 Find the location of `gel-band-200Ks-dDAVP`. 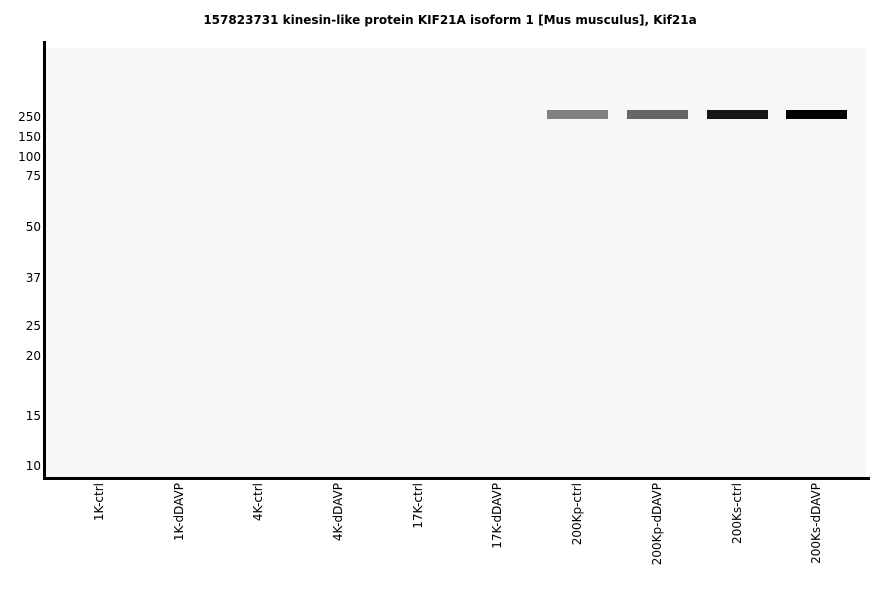

gel-band-200Ks-dDAVP is located at coordinates (816, 114).